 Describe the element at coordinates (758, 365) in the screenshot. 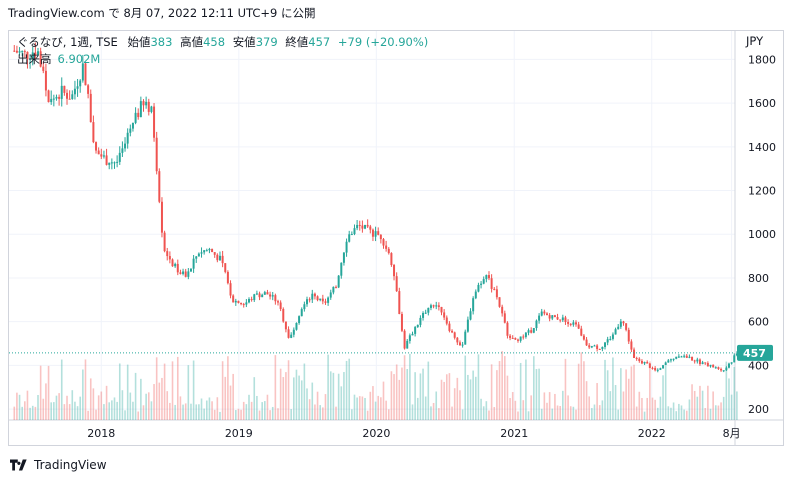

I see `y-tick-label: 400` at that location.